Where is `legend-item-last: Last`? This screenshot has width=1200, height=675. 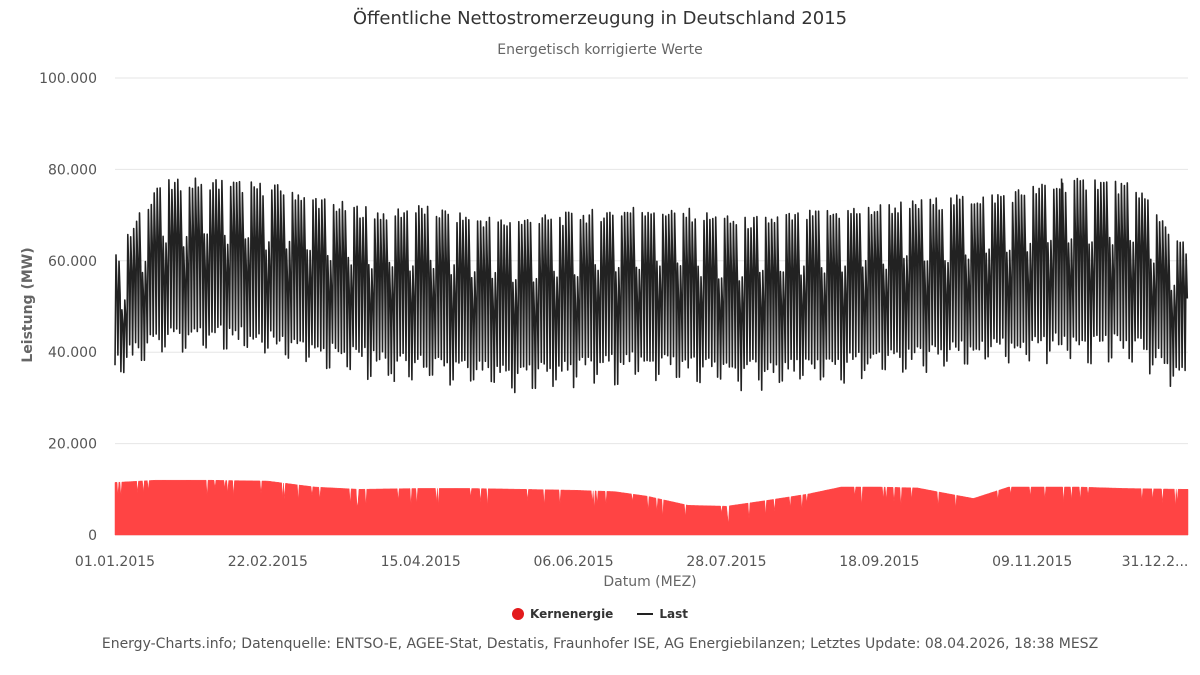
legend-item-last: Last is located at coordinates (662, 614).